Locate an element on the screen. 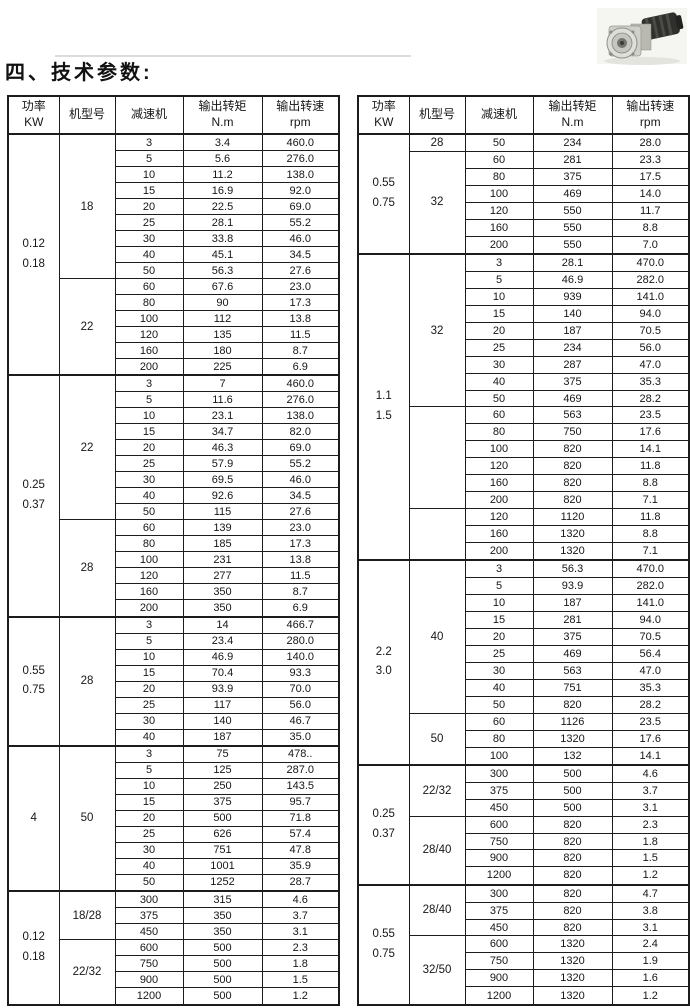  speed-cell: 92.0 is located at coordinates (300, 191).